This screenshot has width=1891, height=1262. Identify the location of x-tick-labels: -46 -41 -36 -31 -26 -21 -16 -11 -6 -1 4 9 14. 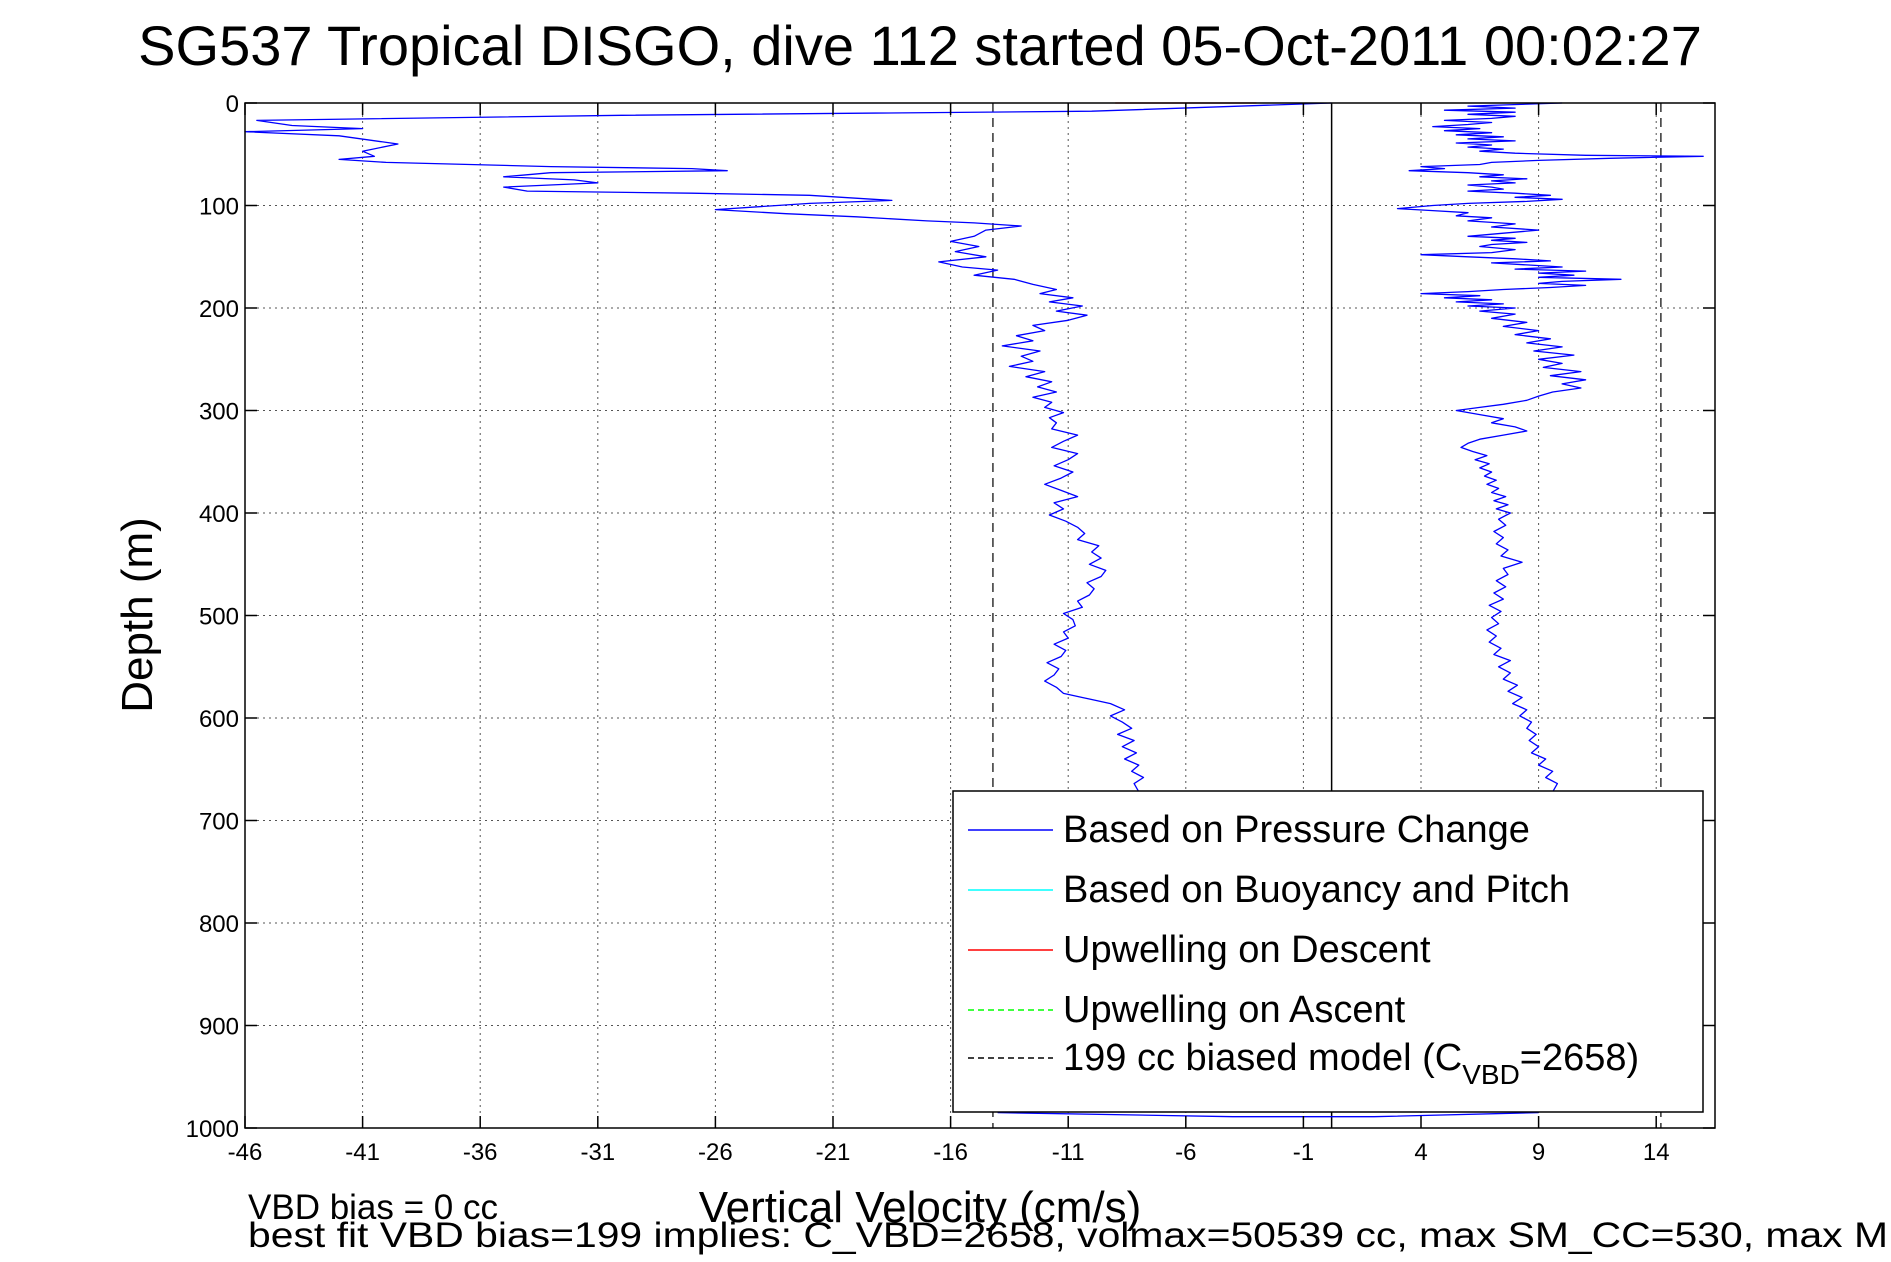
(949, 1152).